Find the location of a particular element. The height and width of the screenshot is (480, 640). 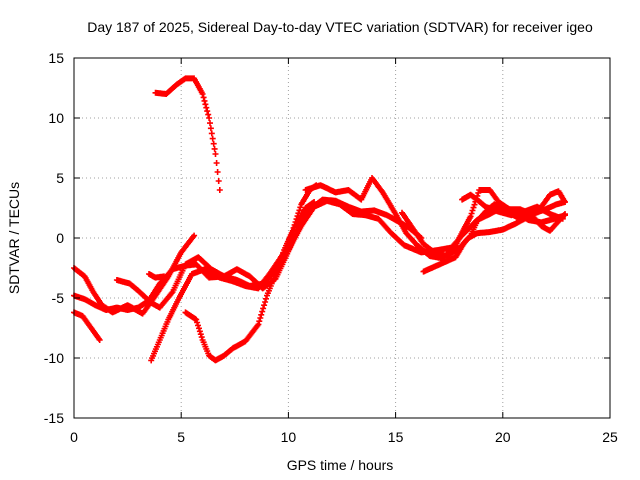

y-tick-label: -15 is located at coordinates (54, 418).